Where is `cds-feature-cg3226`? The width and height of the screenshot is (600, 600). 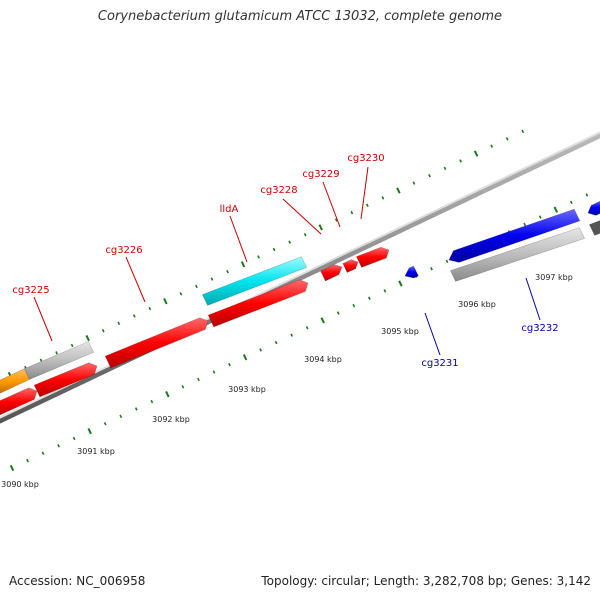 cds-feature-cg3226 is located at coordinates (156, 343).